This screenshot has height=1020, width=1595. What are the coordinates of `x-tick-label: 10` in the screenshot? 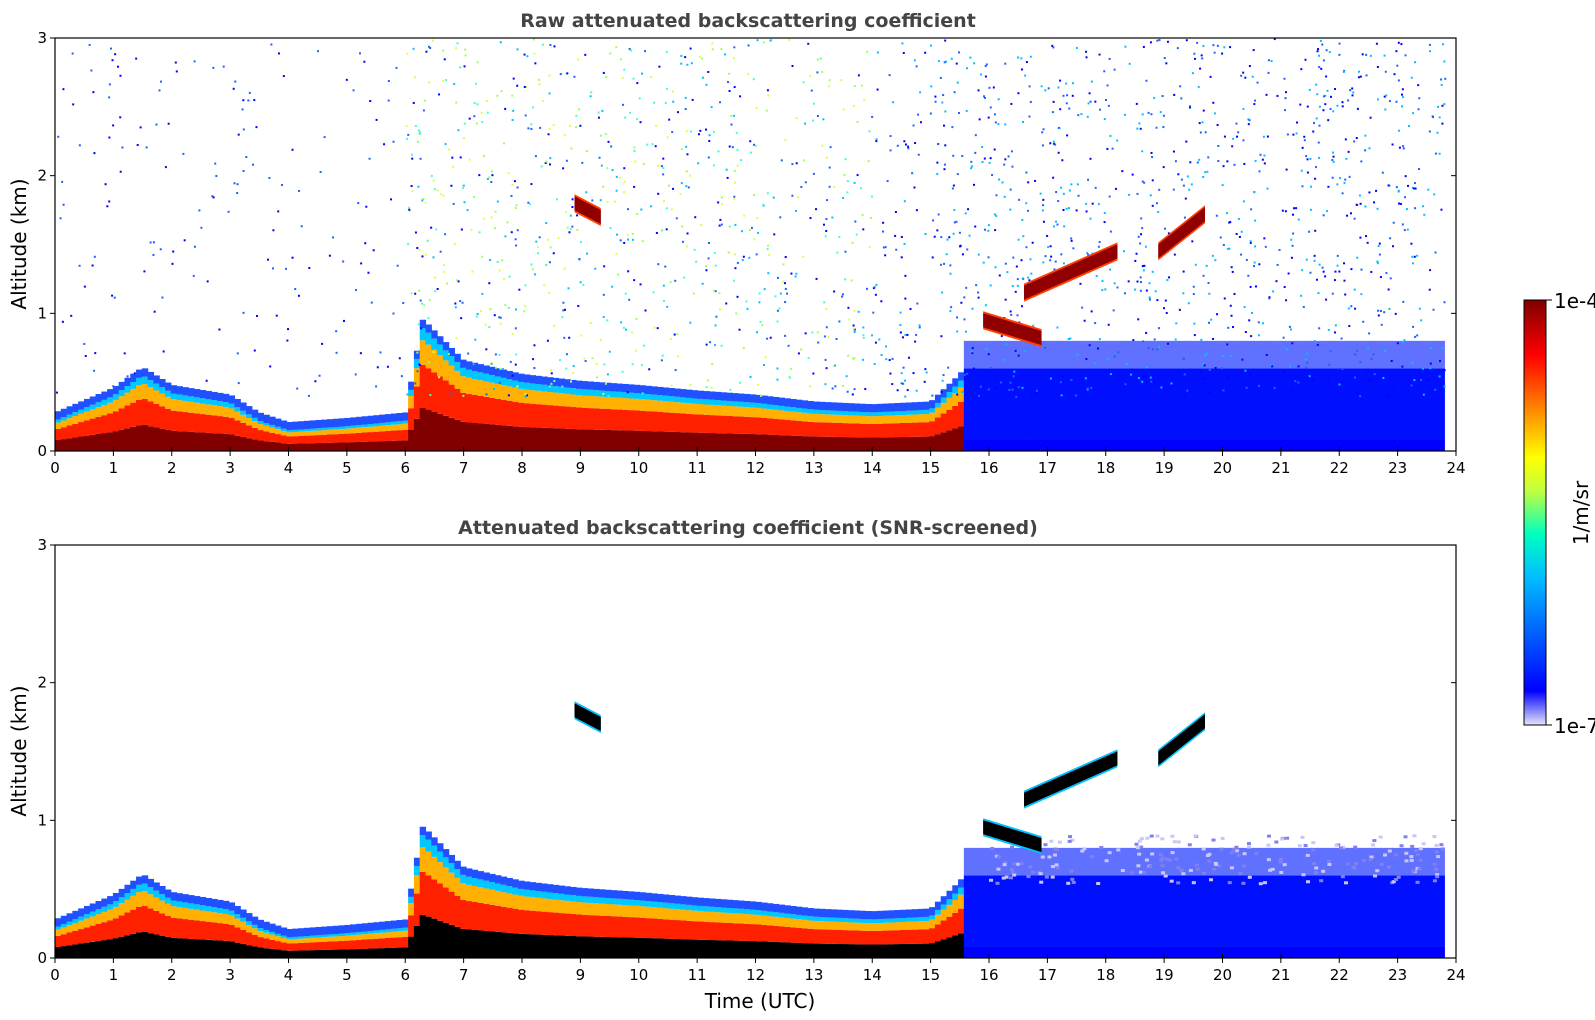 It's located at (638, 975).